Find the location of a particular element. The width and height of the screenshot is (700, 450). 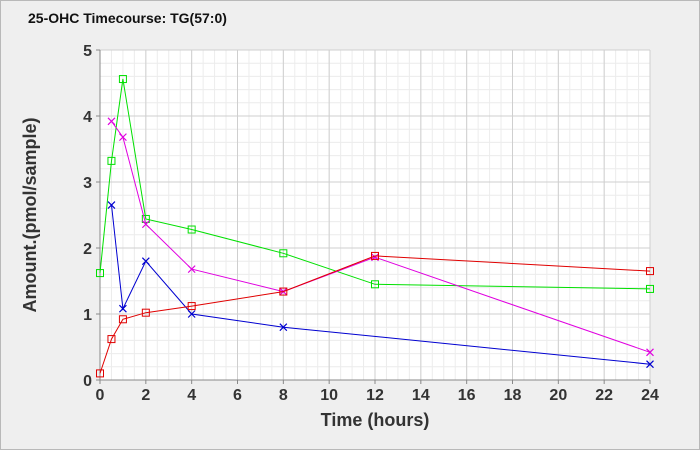

x-tick-label: 8 is located at coordinates (283, 395).